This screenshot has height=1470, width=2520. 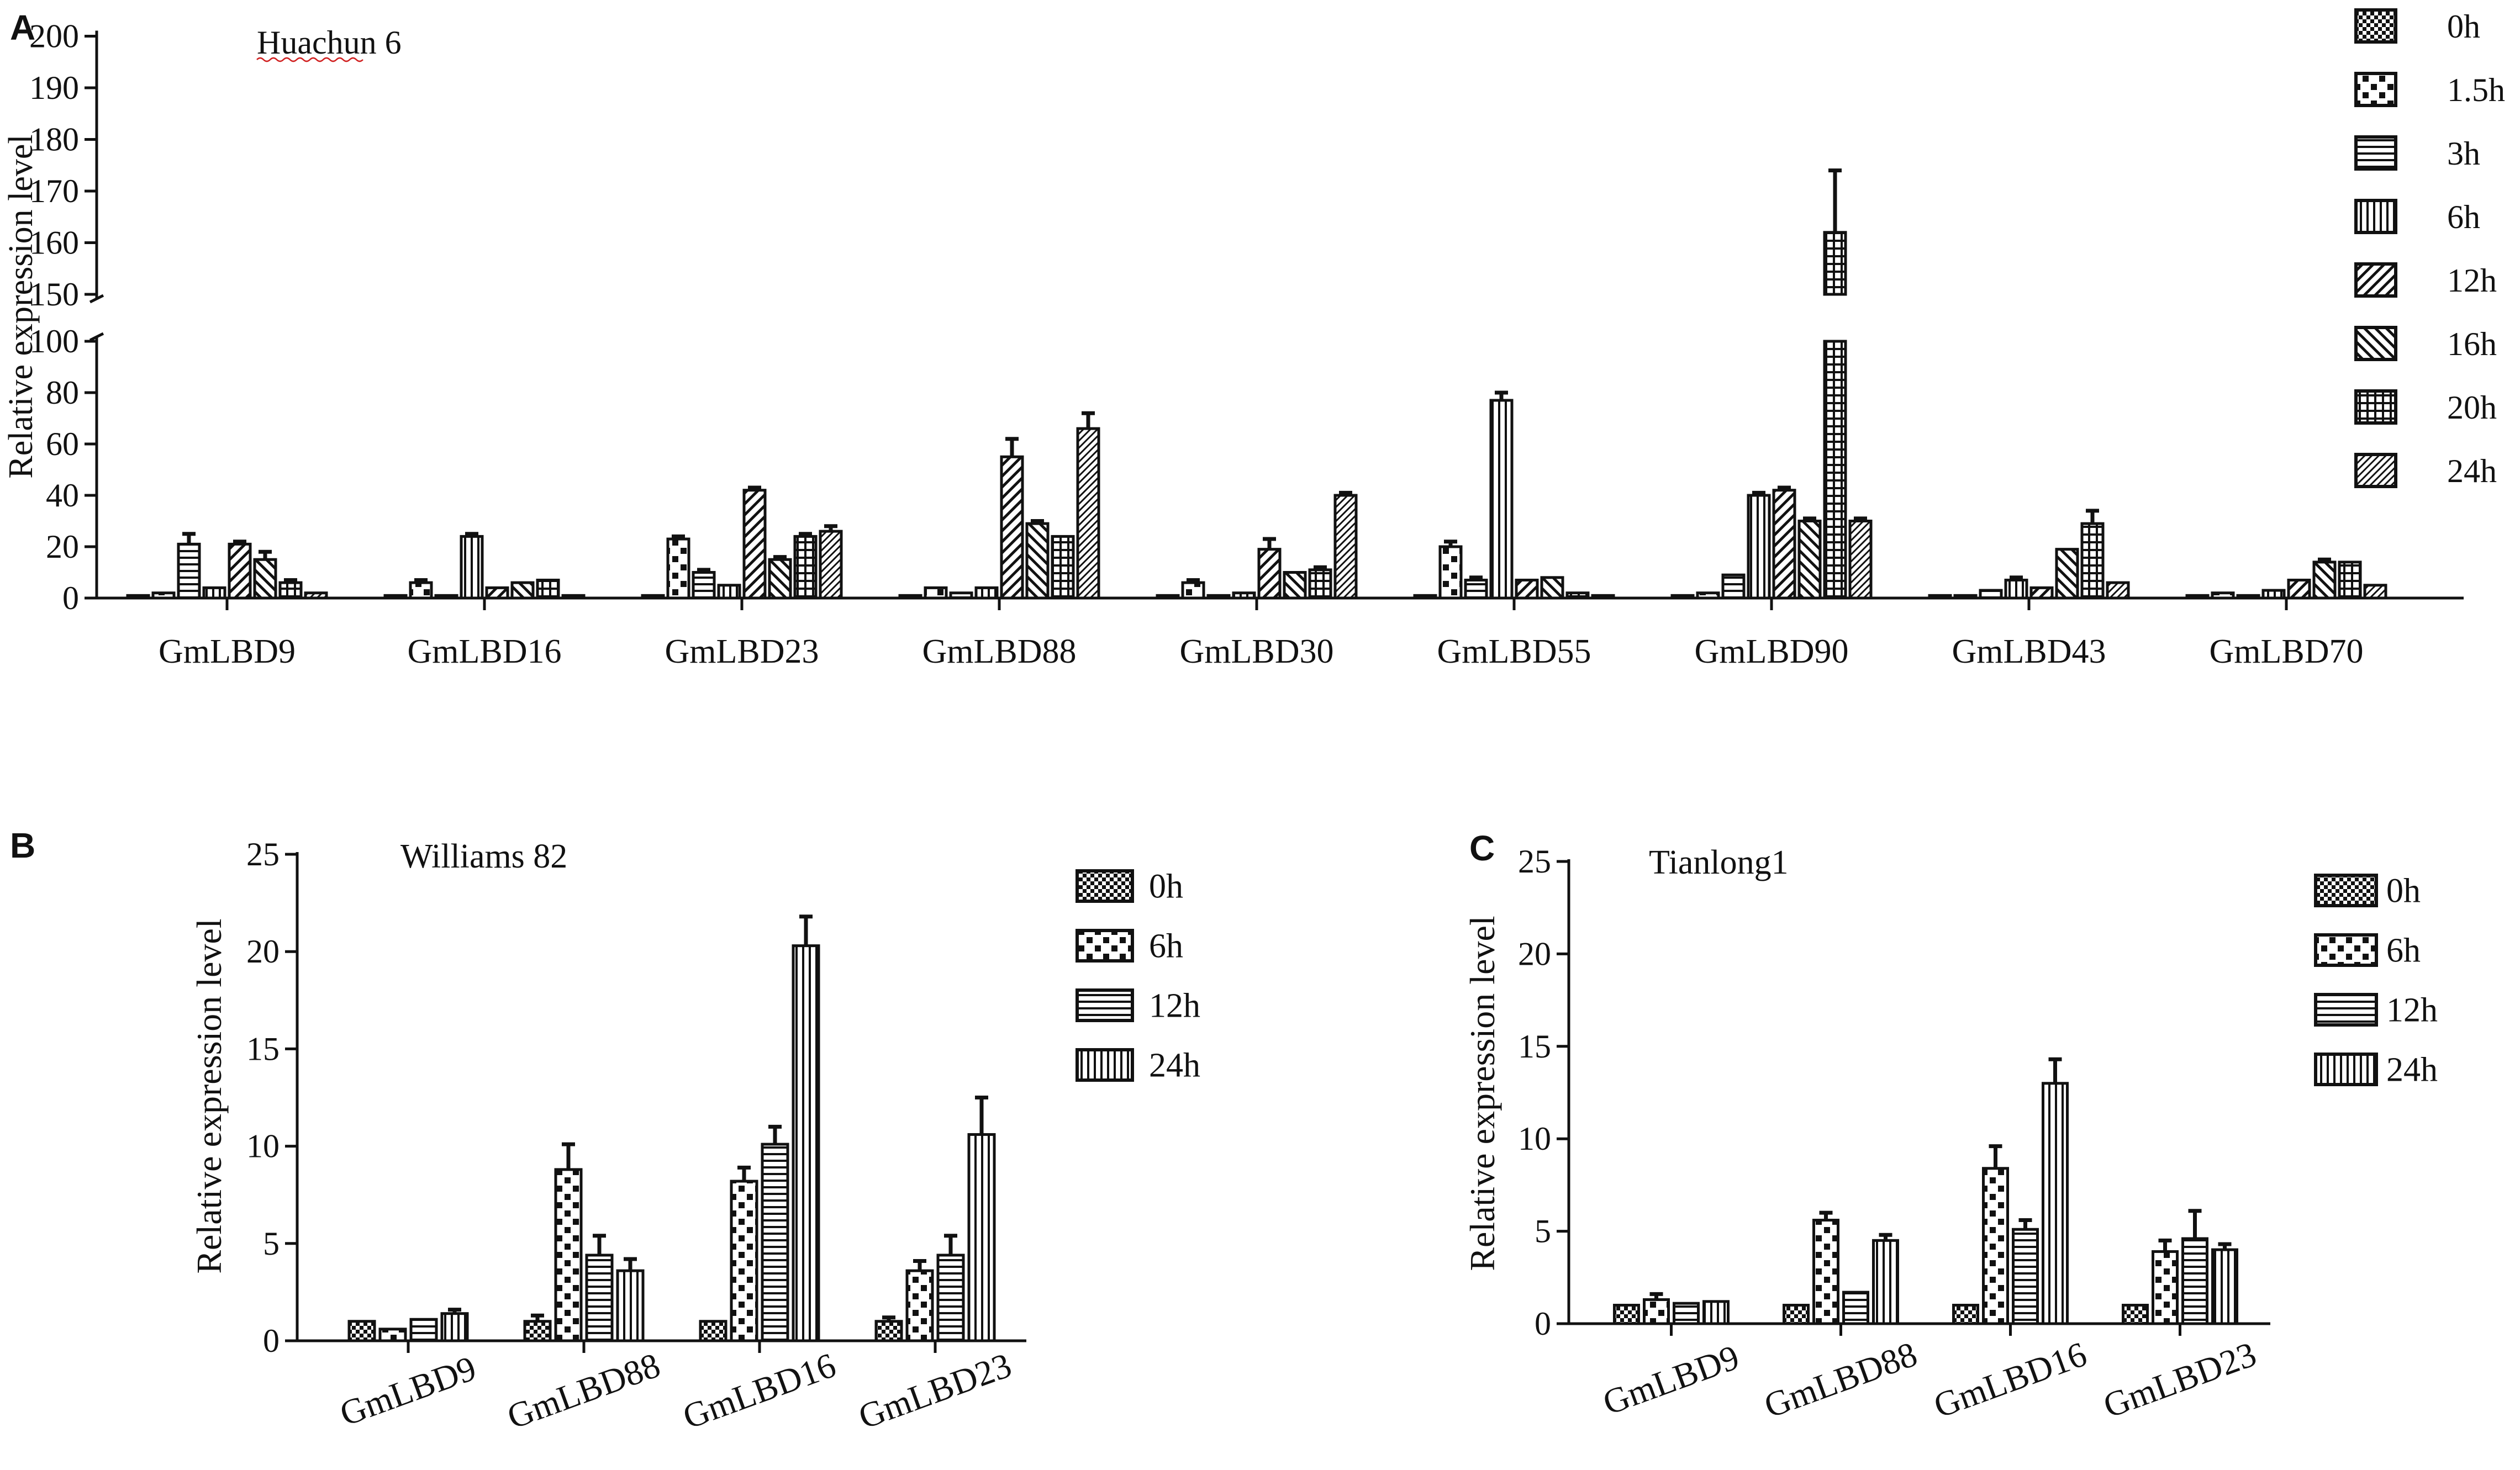 I want to click on bar-gmlbd9-16h, so click(x=265, y=579).